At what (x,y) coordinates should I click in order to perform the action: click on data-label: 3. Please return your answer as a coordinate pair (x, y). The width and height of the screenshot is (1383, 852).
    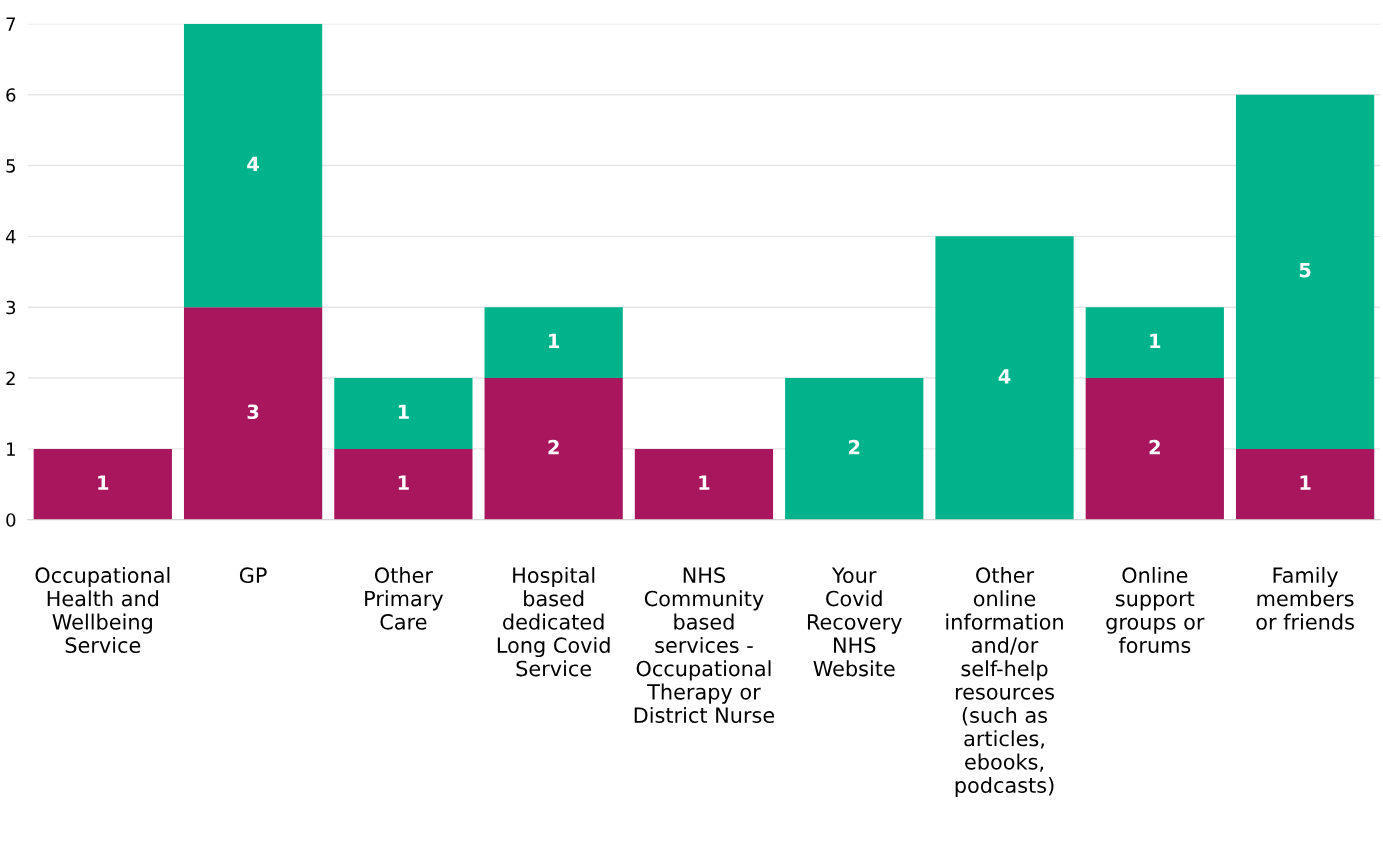
    Looking at the image, I should click on (253, 412).